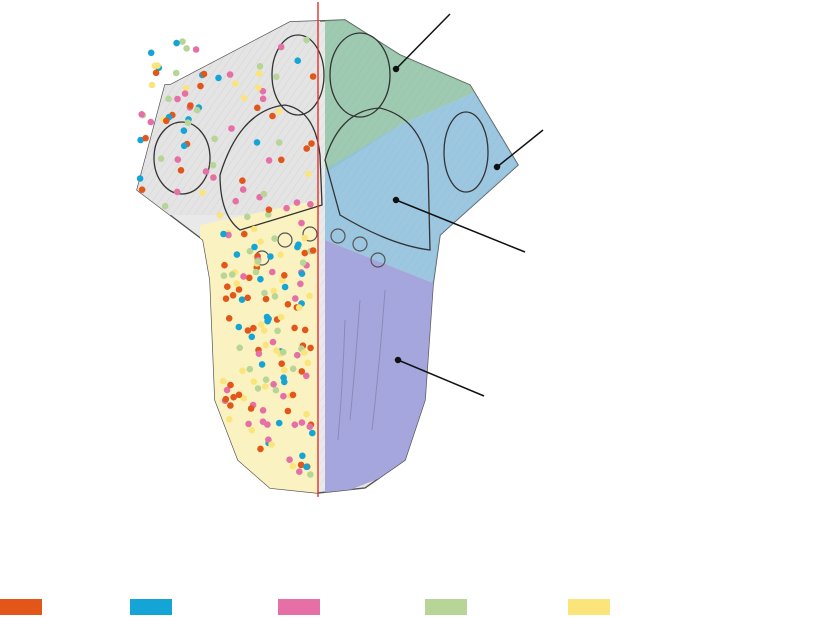  I want to click on left-tonsil, so click(182, 158).